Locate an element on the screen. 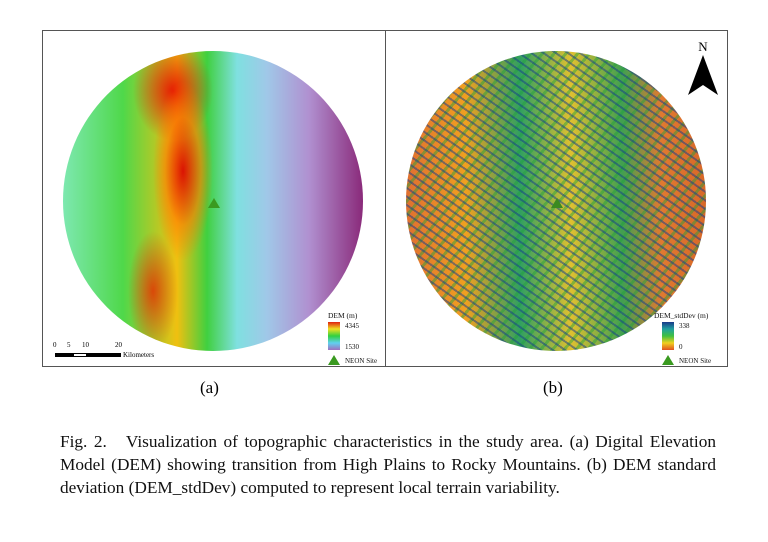 The width and height of the screenshot is (768, 542). scale-tick: 20 is located at coordinates (118, 345).